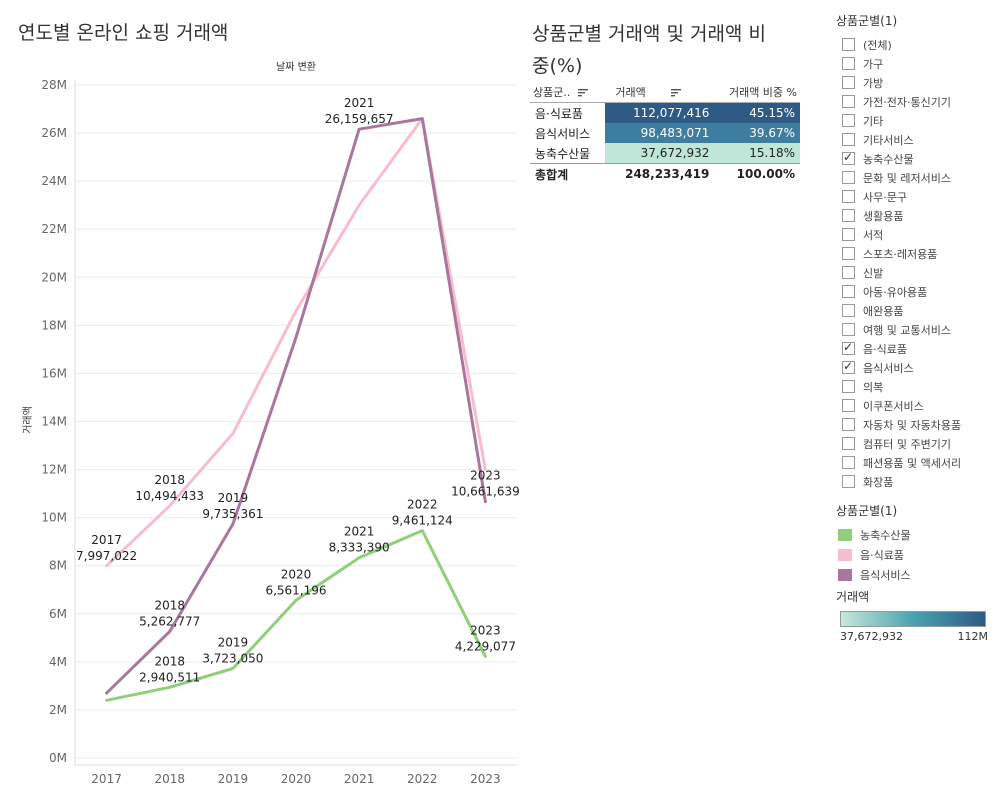  I want to click on filter-item: 생활용품, so click(916, 215).